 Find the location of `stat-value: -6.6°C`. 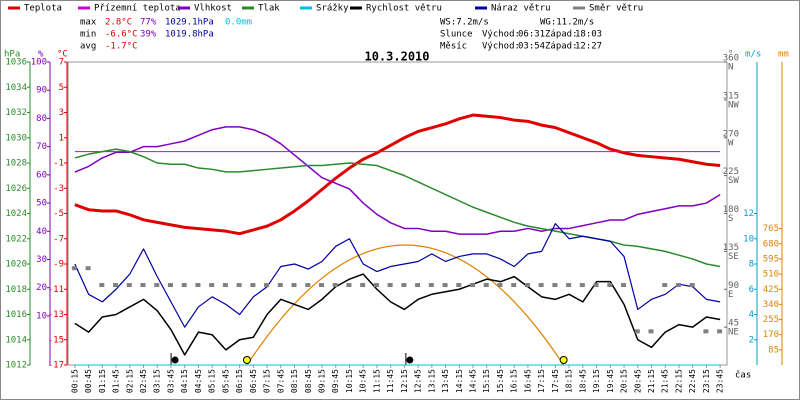

stat-value: -6.6°C is located at coordinates (121, 35).